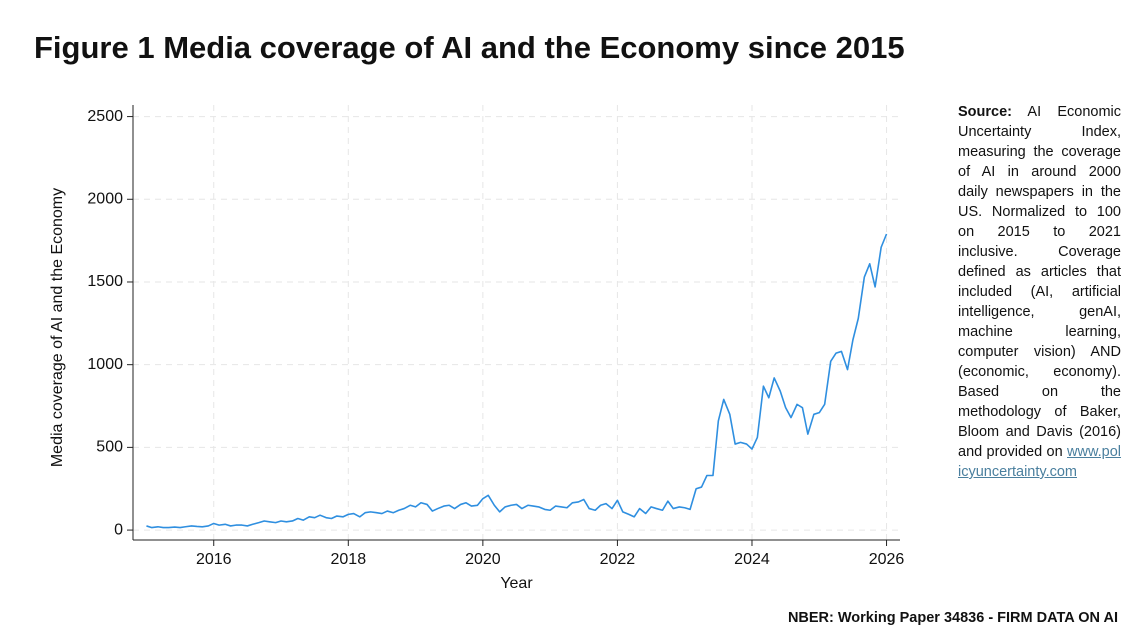  I want to click on x-tick-label: 2026, so click(887, 559).